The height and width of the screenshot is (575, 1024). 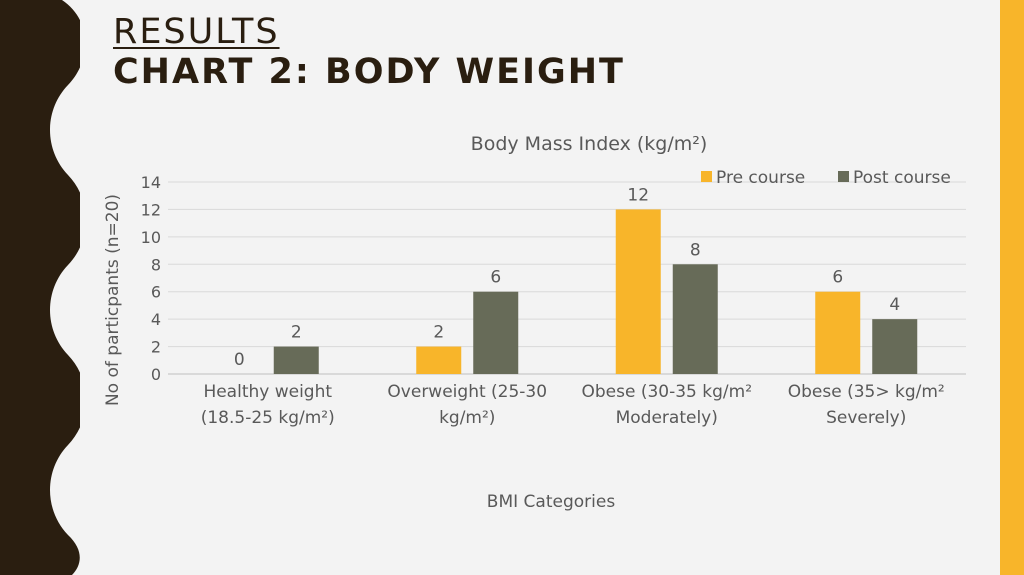 What do you see at coordinates (666, 392) in the screenshot?
I see `x-tick-label: Obese (30-35 kg/m²` at bounding box center [666, 392].